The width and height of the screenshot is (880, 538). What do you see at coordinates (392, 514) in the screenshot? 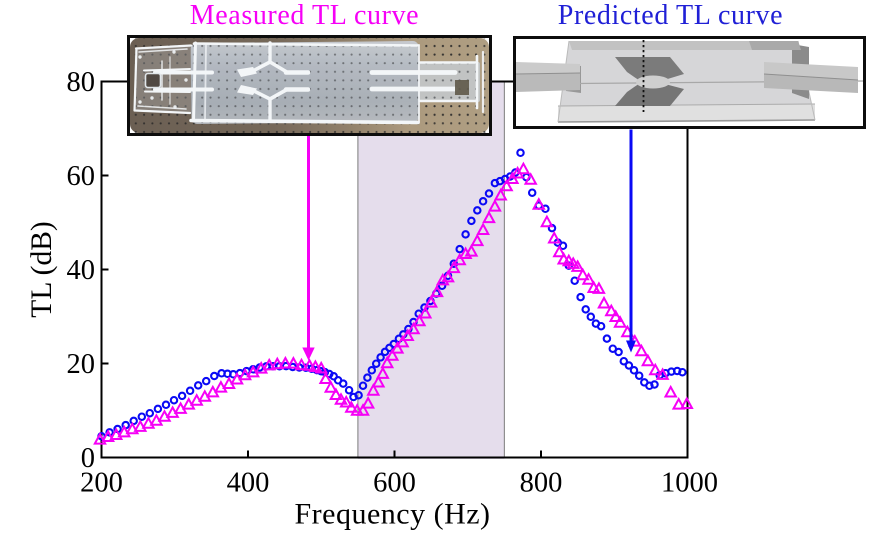
I see `svg-text: Frequency (Hz)` at bounding box center [392, 514].